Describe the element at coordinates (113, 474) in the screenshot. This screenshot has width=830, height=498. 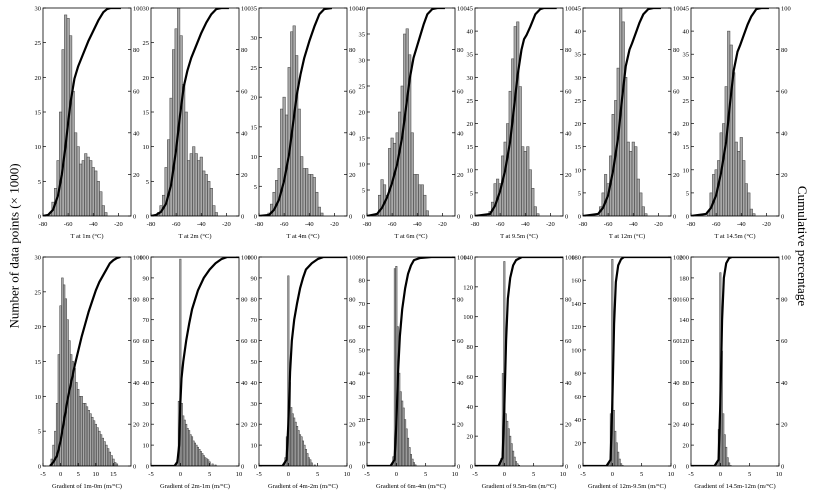
I see `x-tick-label: 15` at that location.